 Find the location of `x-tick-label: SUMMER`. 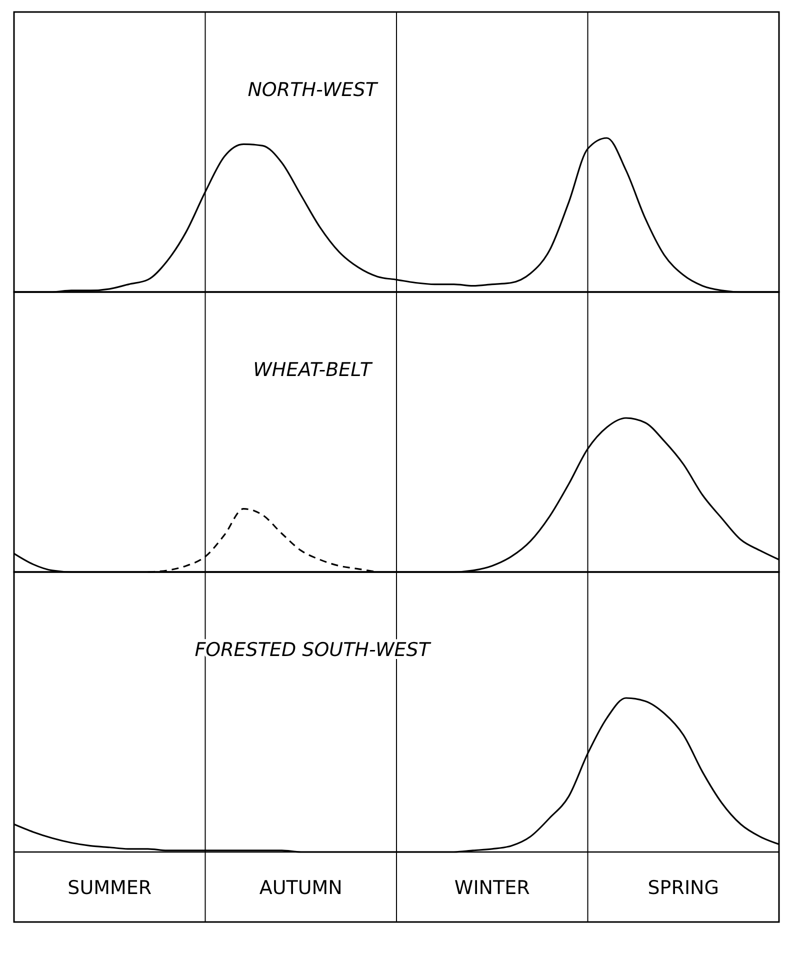

x-tick-label: SUMMER is located at coordinates (110, 888).